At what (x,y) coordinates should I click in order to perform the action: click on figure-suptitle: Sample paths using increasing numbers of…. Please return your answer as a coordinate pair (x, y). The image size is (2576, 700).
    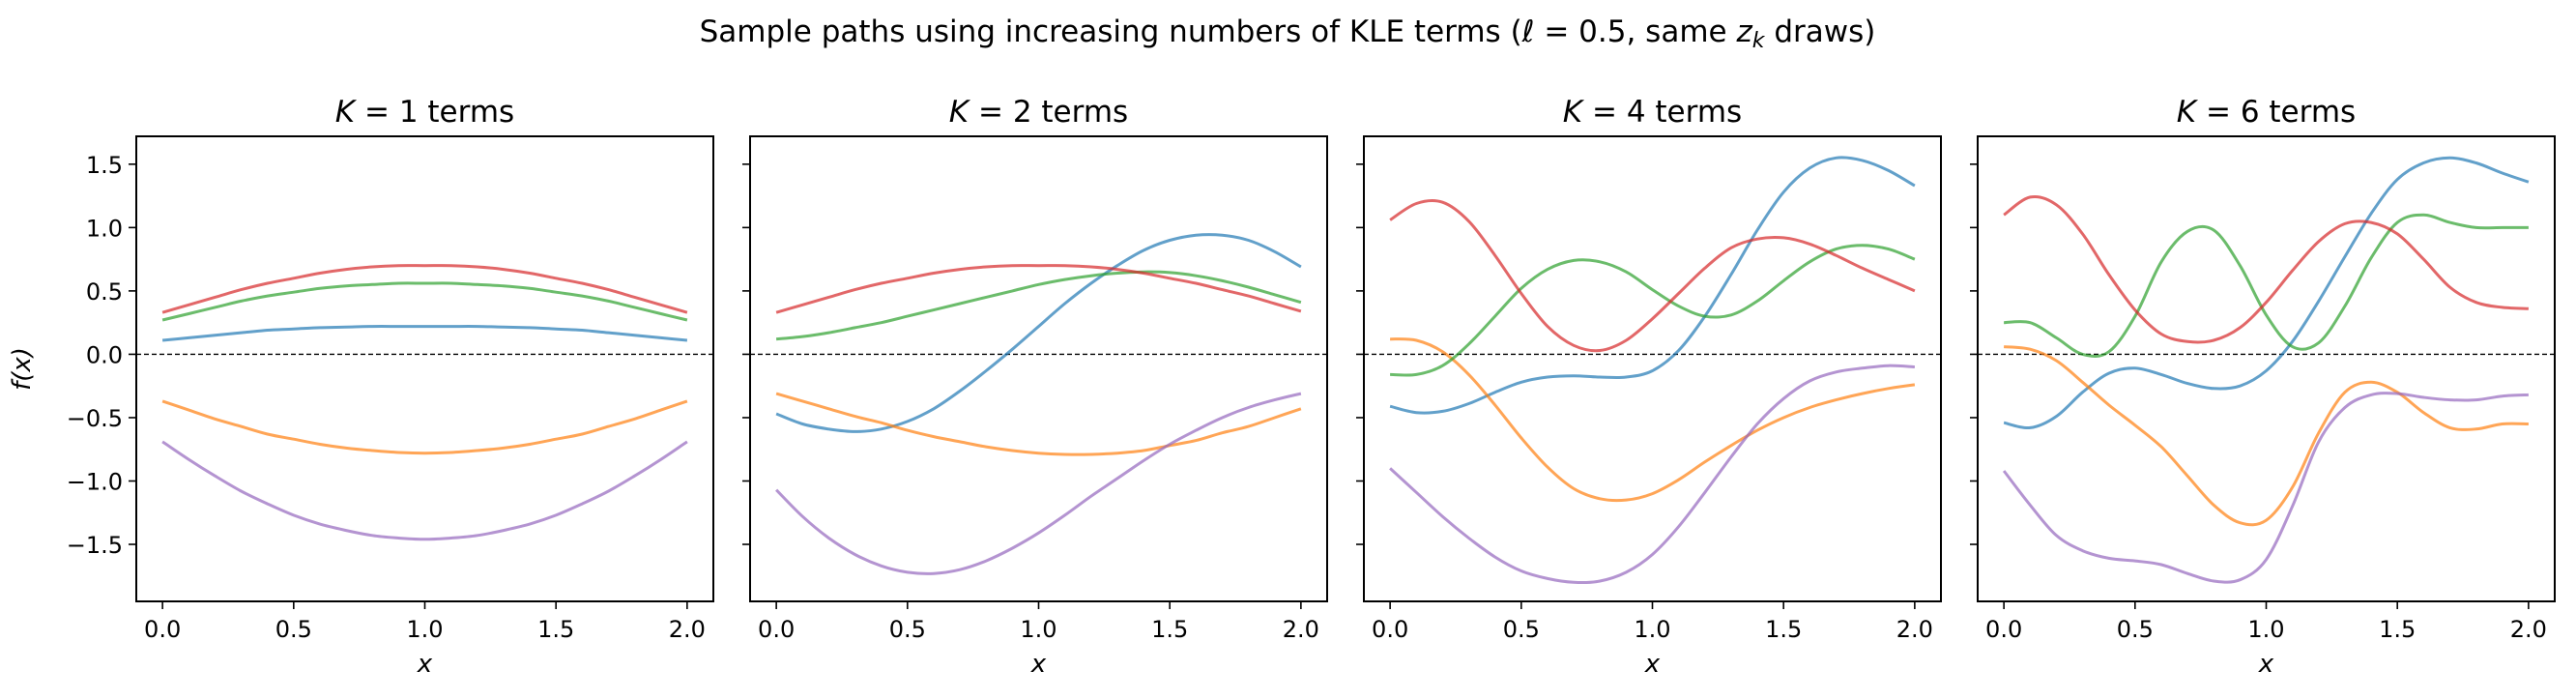
    Looking at the image, I should click on (1288, 34).